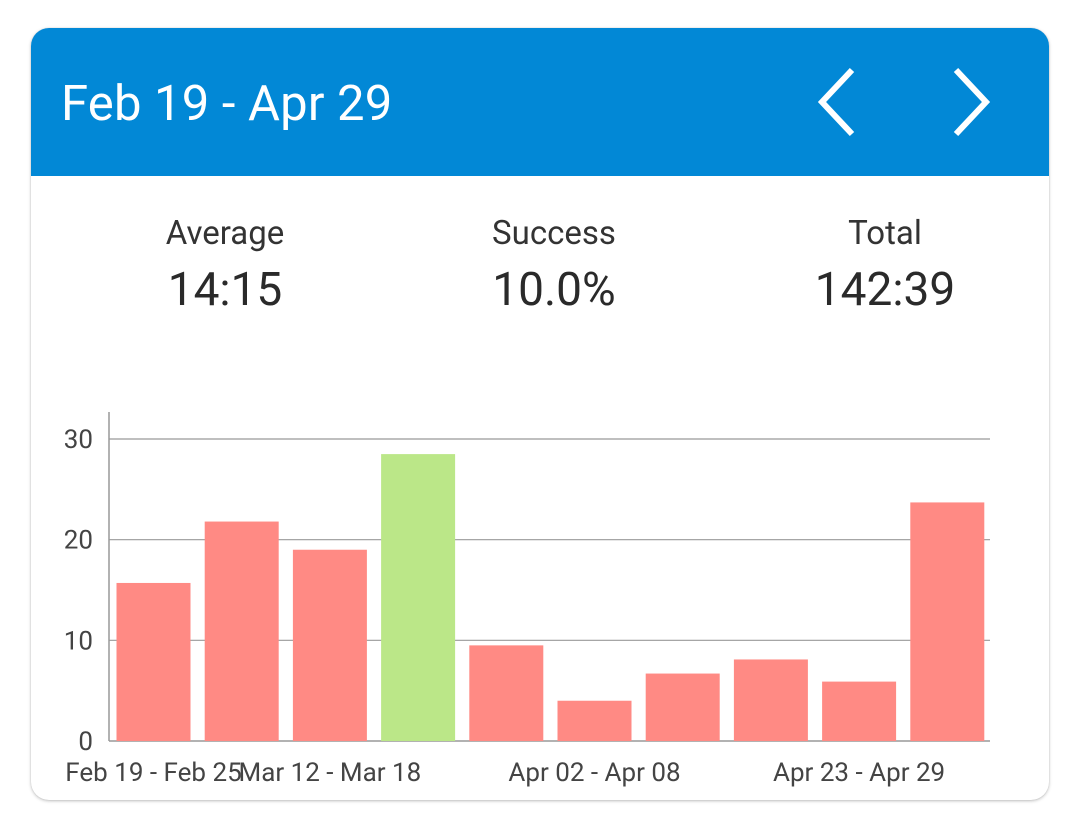  I want to click on stat-value: 14:15, so click(225, 290).